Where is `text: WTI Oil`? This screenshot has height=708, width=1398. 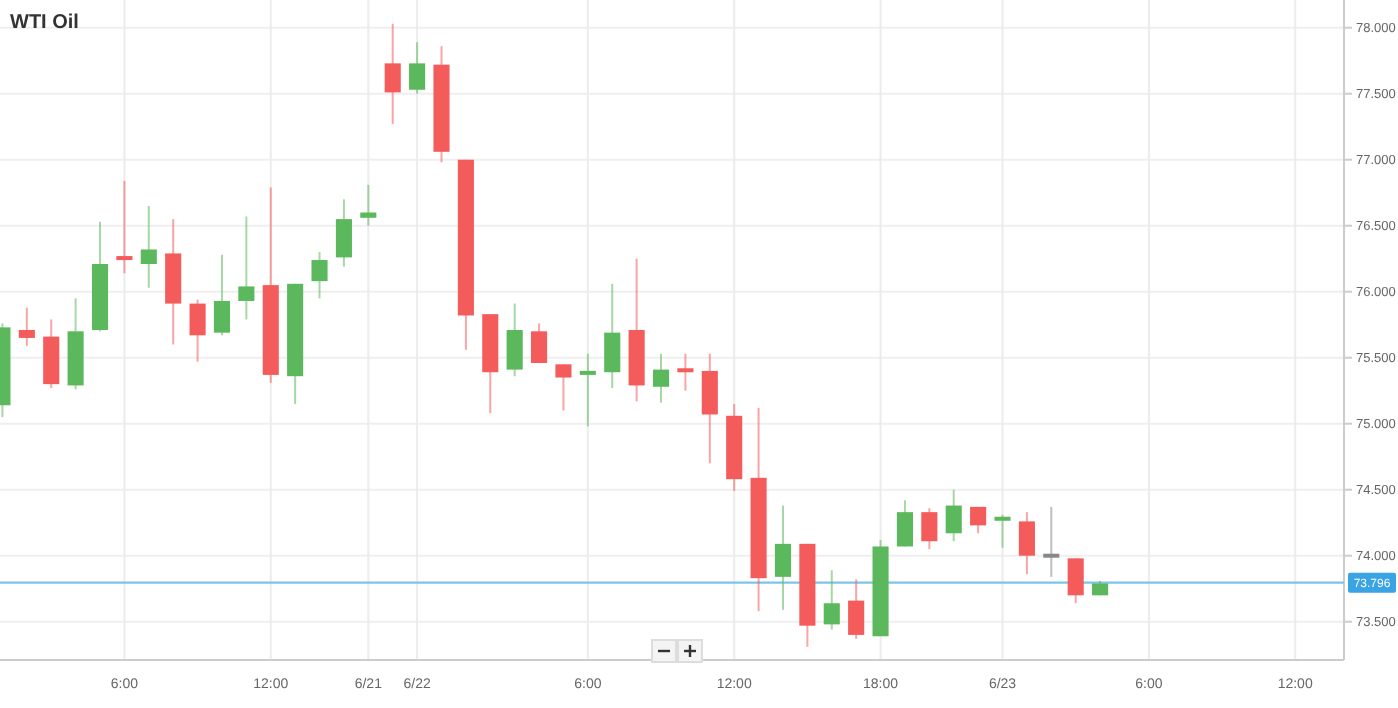
text: WTI Oil is located at coordinates (45, 23).